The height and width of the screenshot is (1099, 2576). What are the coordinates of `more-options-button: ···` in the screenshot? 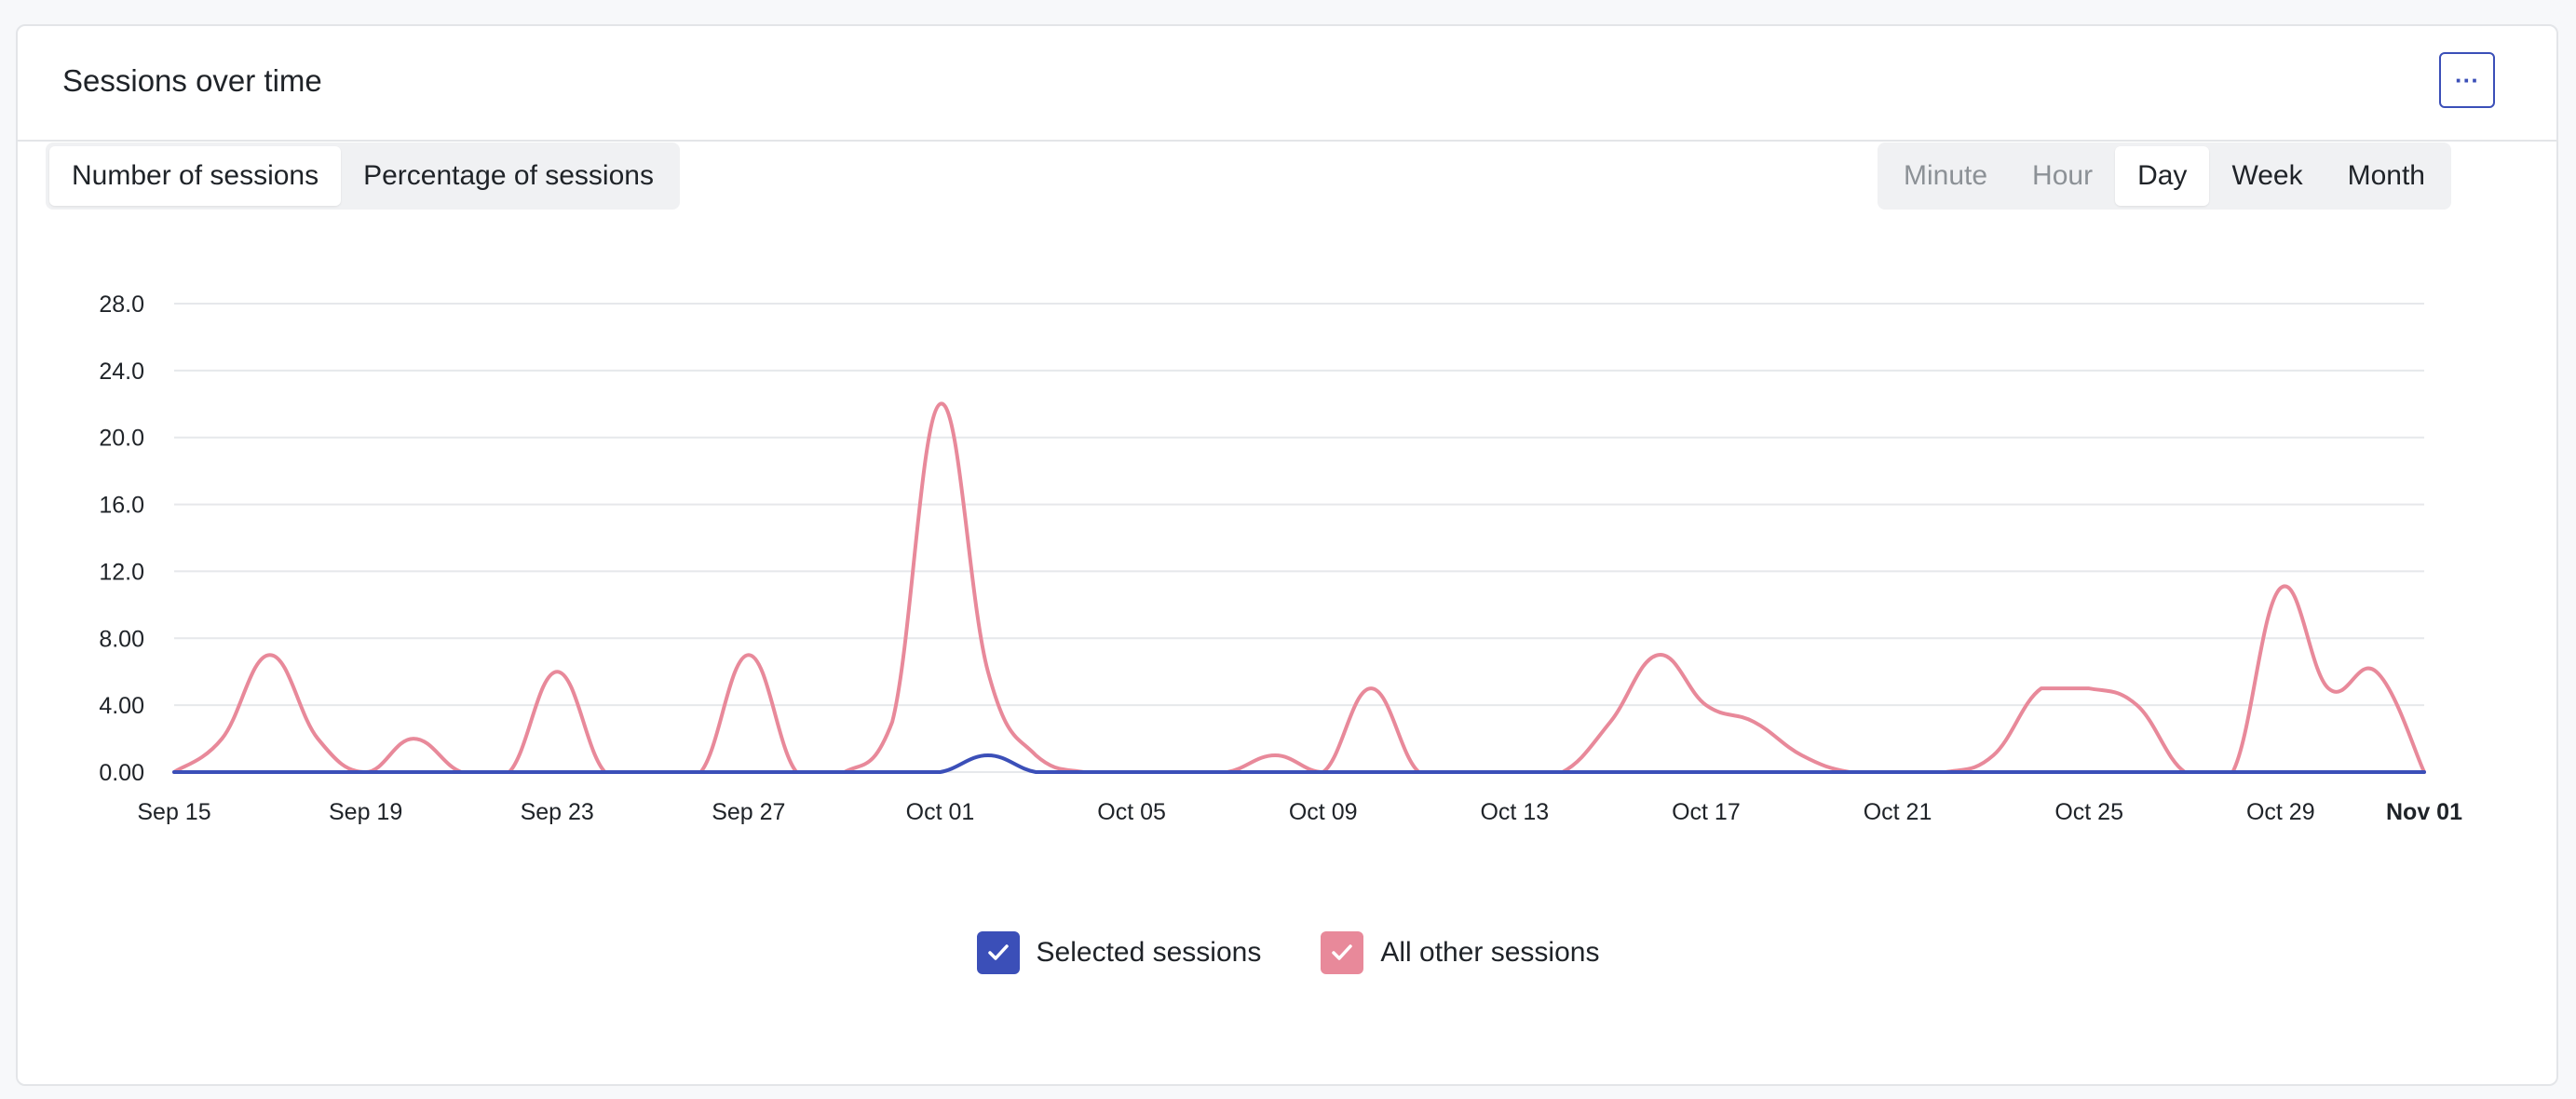 It's located at (2467, 80).